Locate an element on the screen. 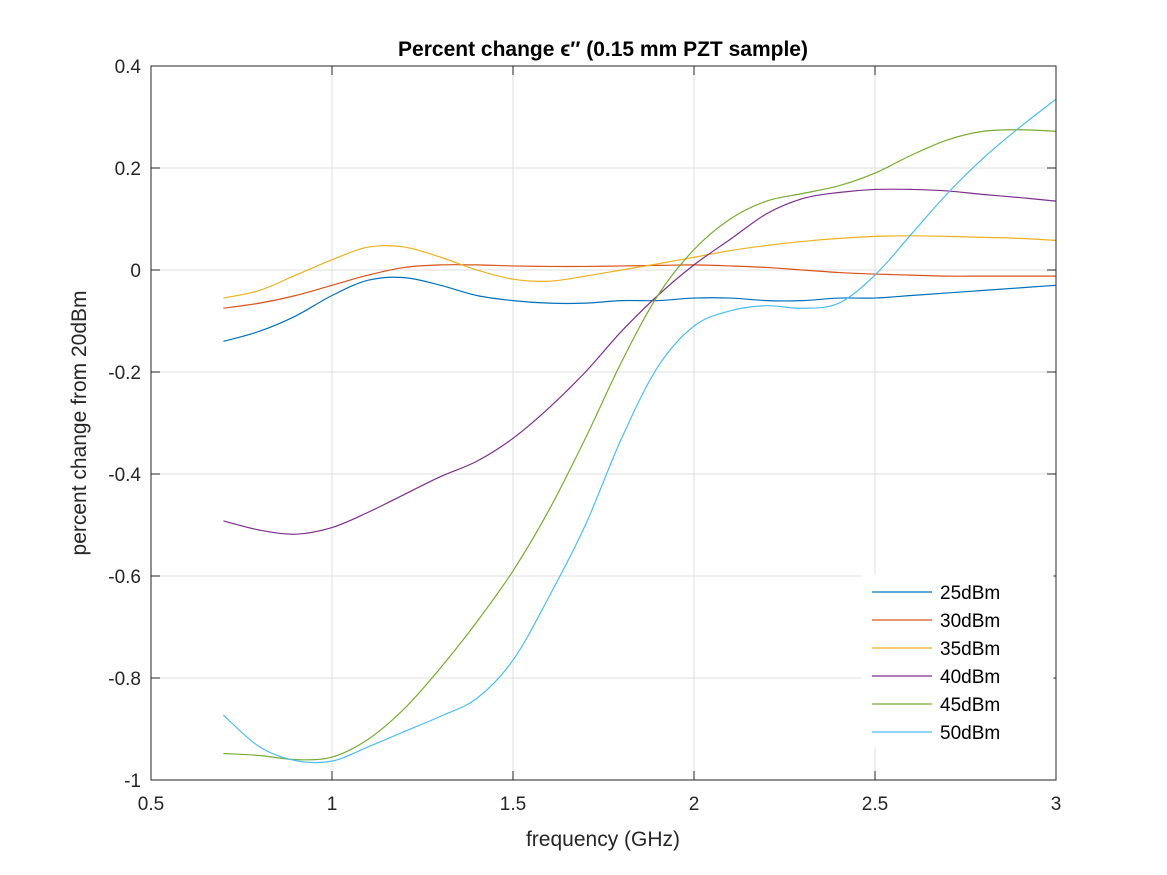 This screenshot has width=1167, height=875. legend-label-50dBm: 50dBm is located at coordinates (970, 733).